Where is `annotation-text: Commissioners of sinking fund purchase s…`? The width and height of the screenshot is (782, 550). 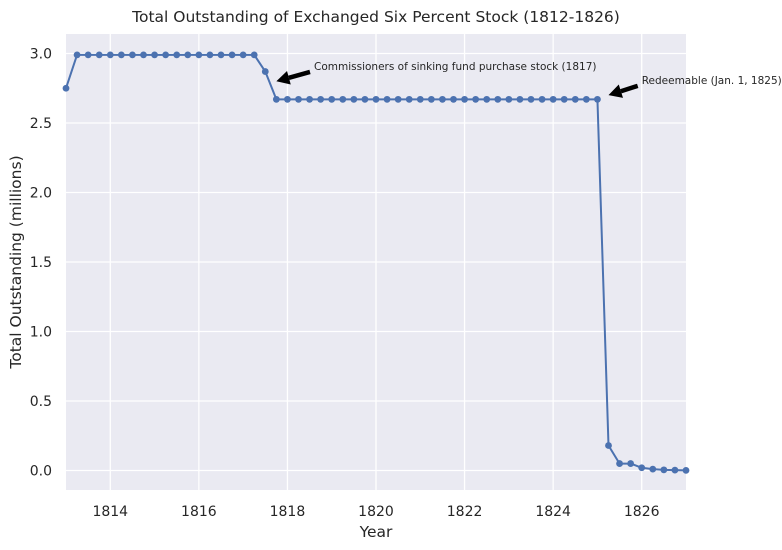 annotation-text: Commissioners of sinking fund purchase s… is located at coordinates (455, 67).